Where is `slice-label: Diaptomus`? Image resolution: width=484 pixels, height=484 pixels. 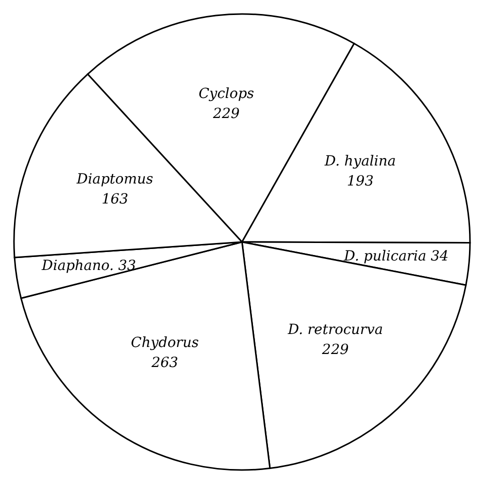 slice-label: Diaptomus is located at coordinates (115, 179).